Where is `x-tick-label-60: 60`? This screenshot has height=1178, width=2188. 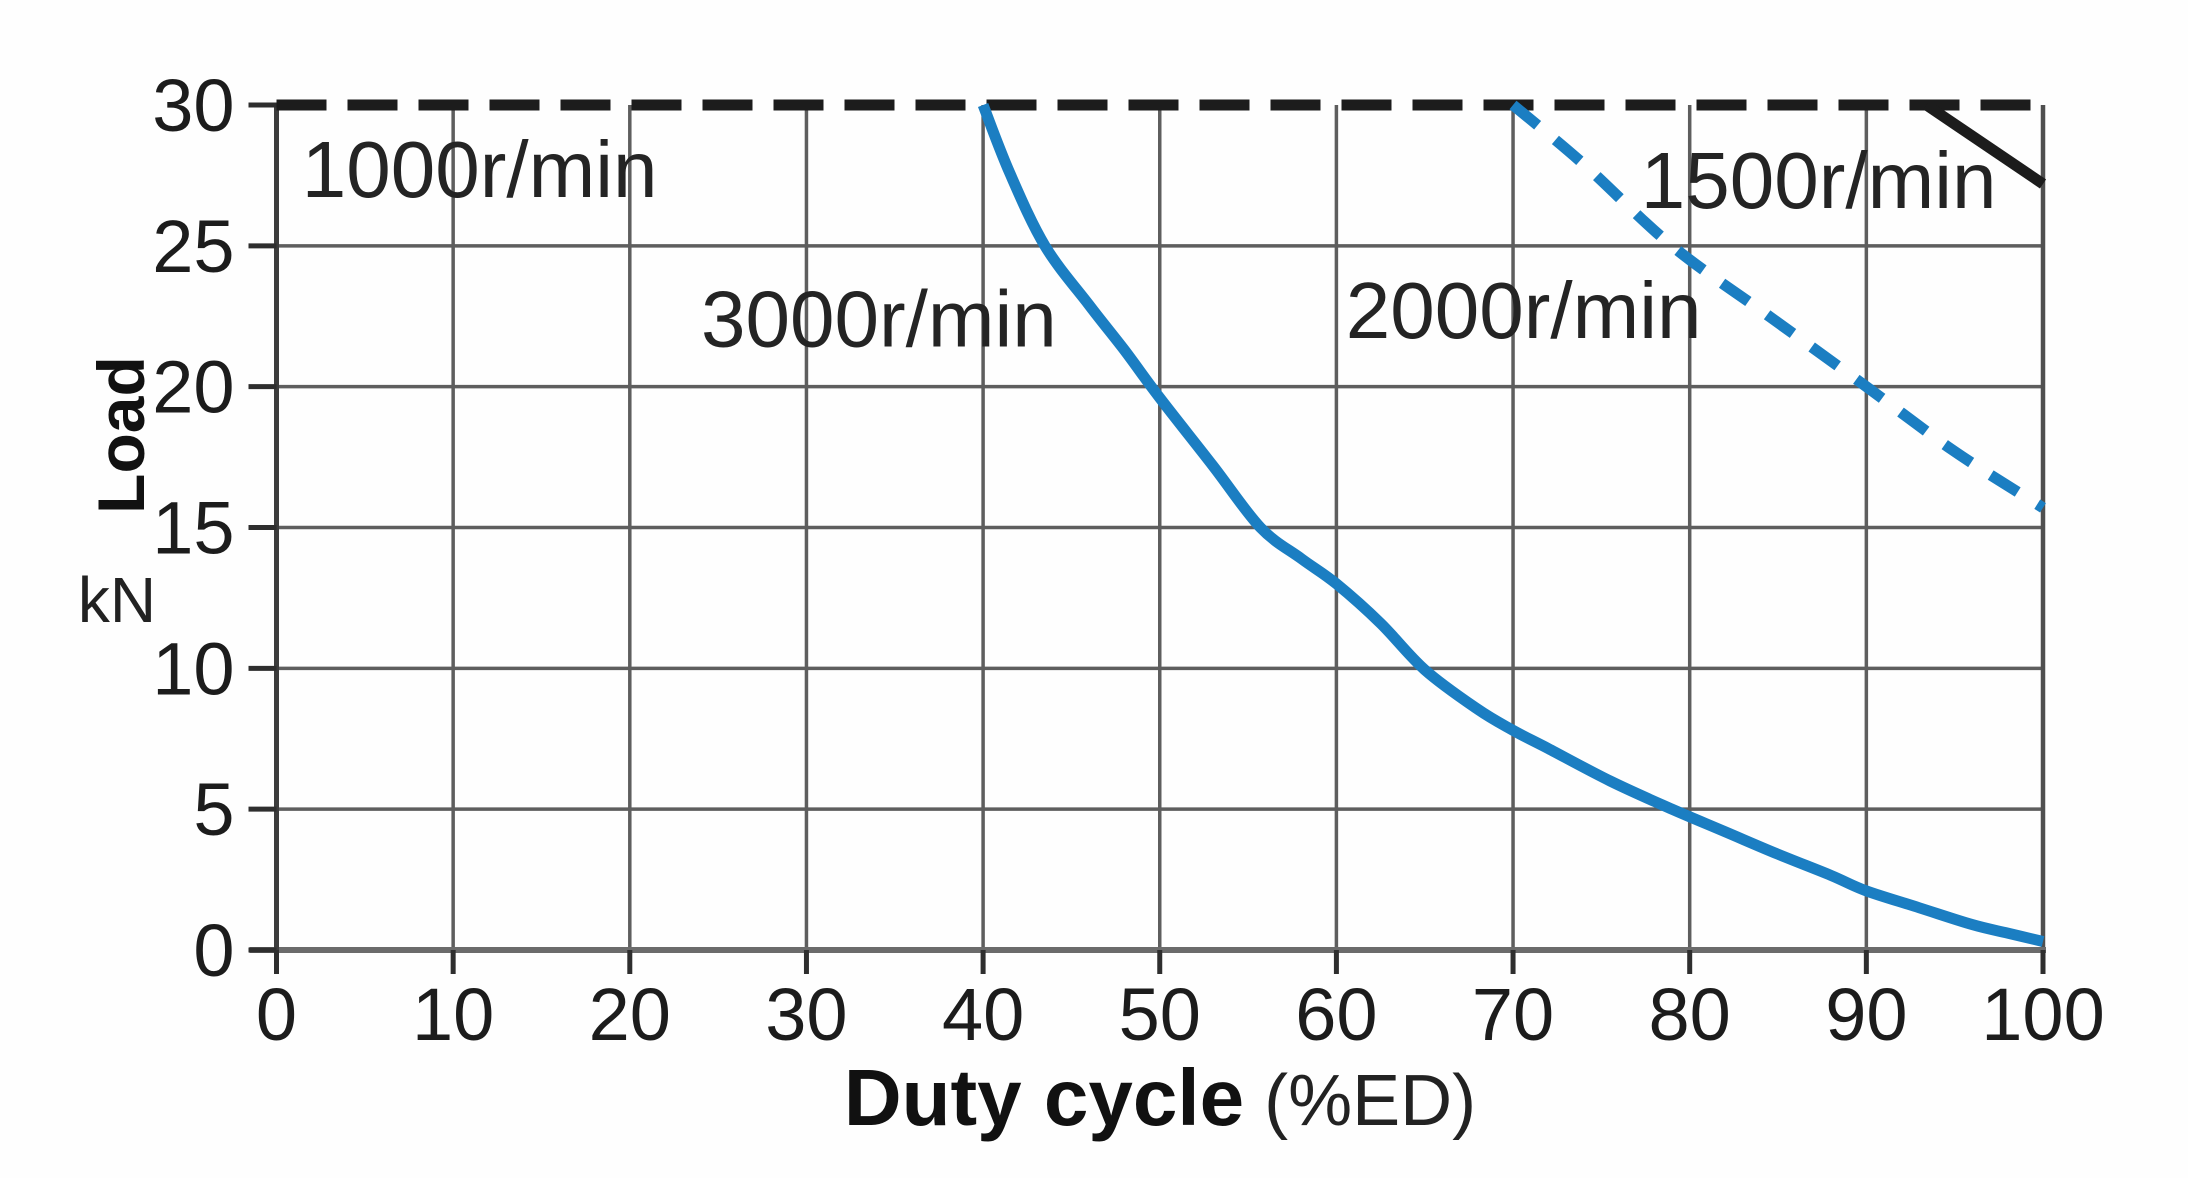 x-tick-label-60: 60 is located at coordinates (1336, 1014).